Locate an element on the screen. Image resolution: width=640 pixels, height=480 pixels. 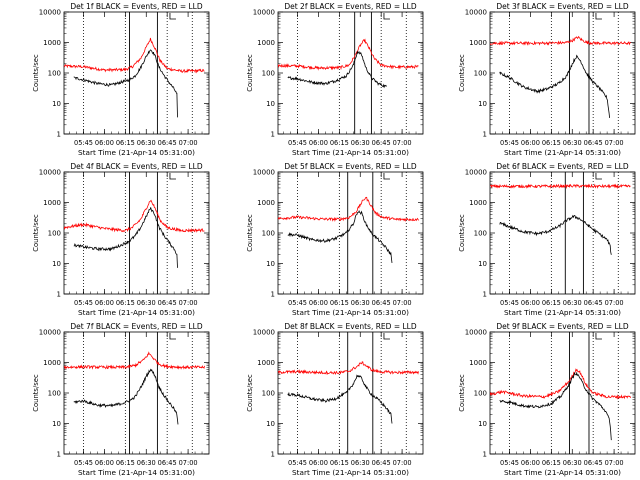
panel-8-xtick-label: 05:45 is located at coordinates (297, 463).